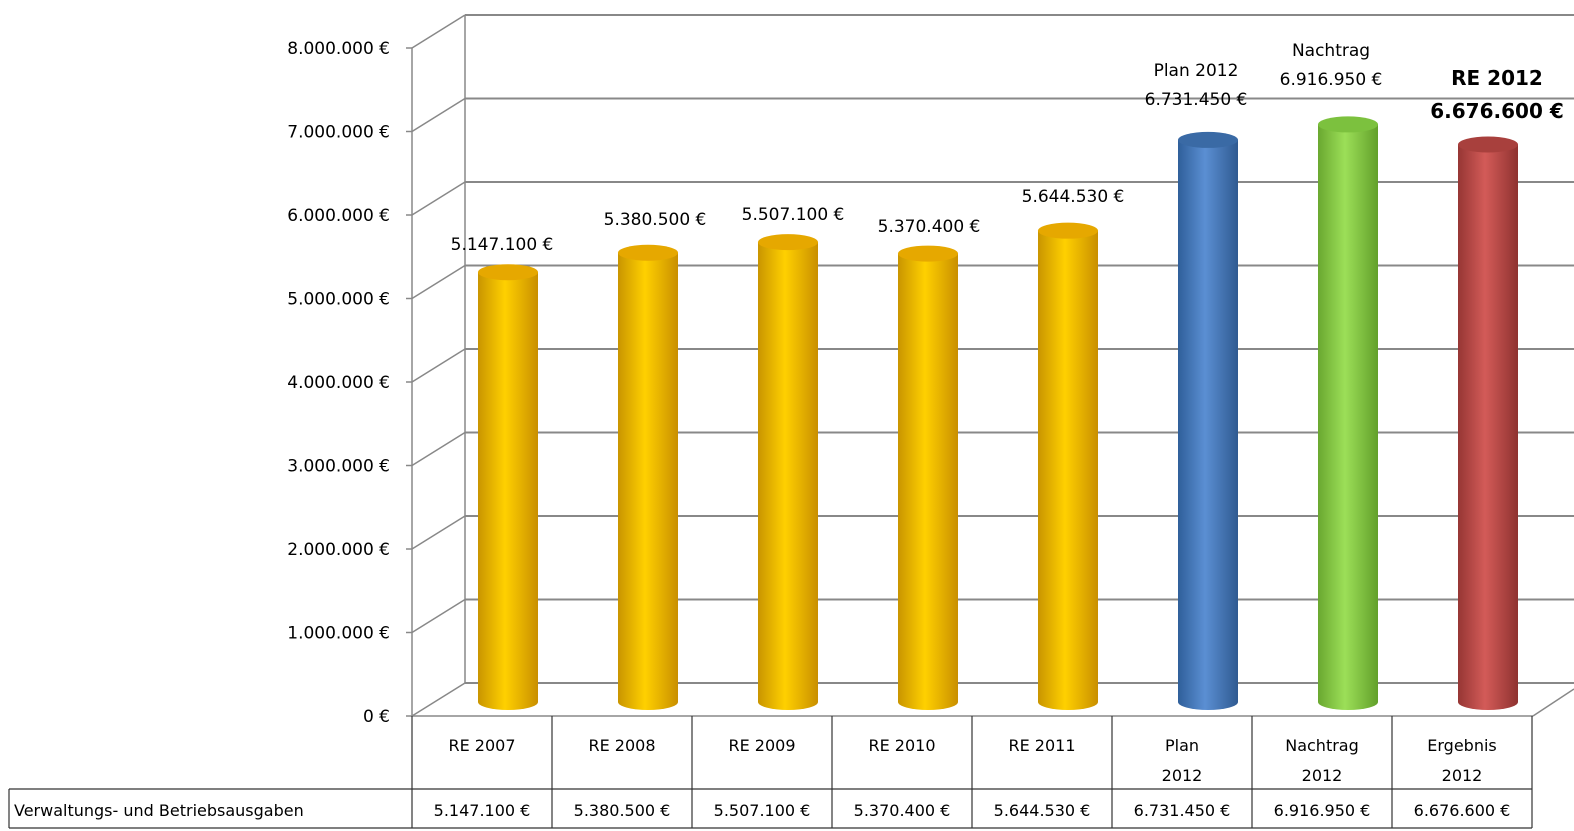  What do you see at coordinates (1196, 71) in the screenshot?
I see `data-label: Plan 2012` at bounding box center [1196, 71].